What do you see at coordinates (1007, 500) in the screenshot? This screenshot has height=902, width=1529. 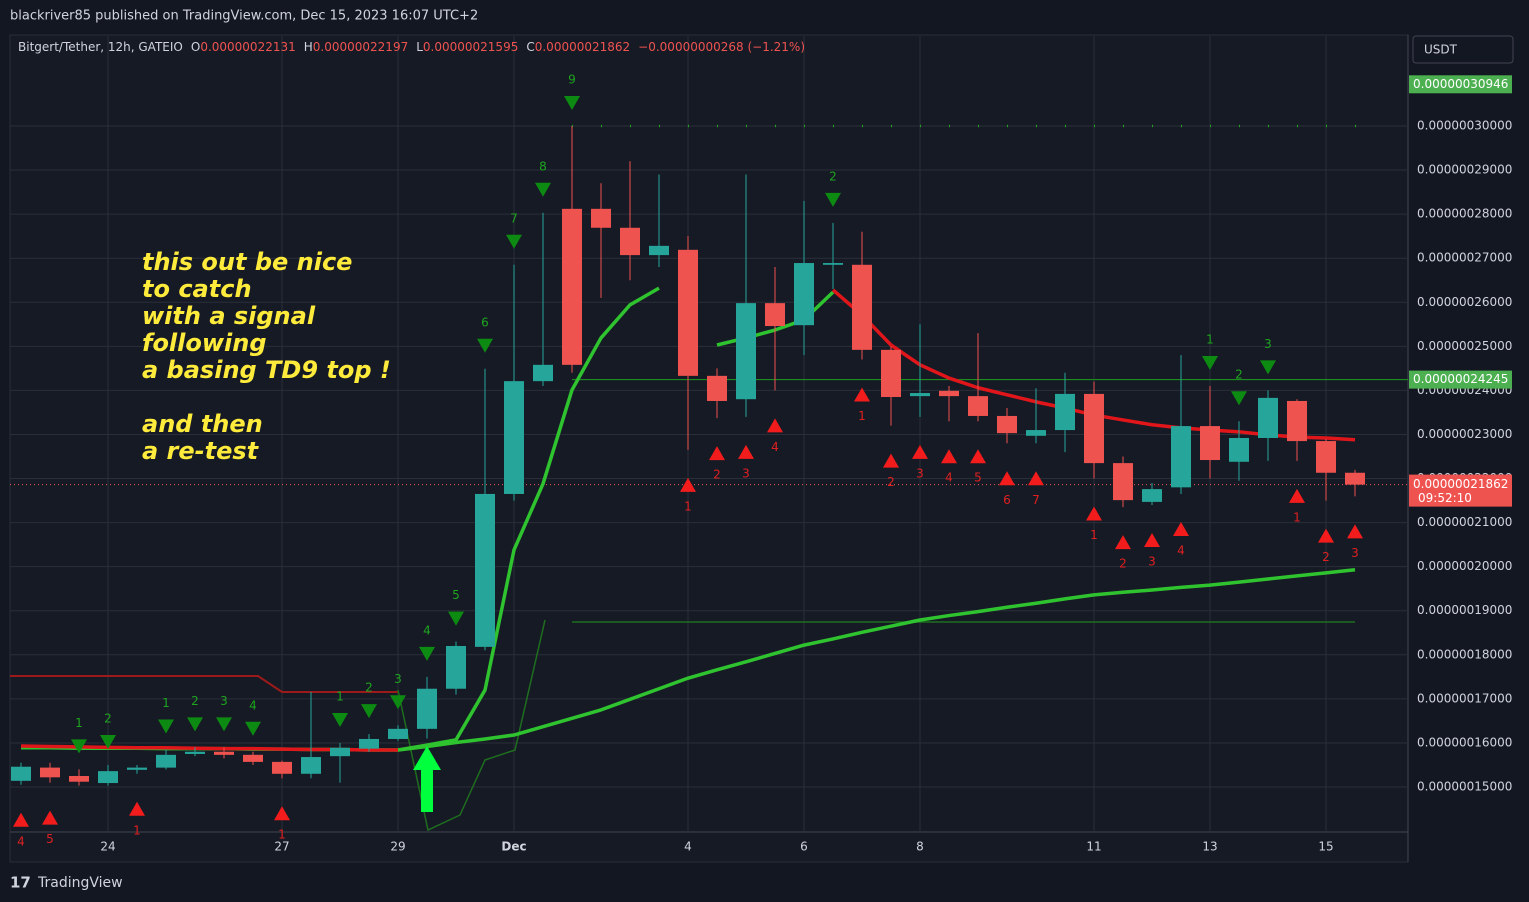 I see `td-down-count: 6` at bounding box center [1007, 500].